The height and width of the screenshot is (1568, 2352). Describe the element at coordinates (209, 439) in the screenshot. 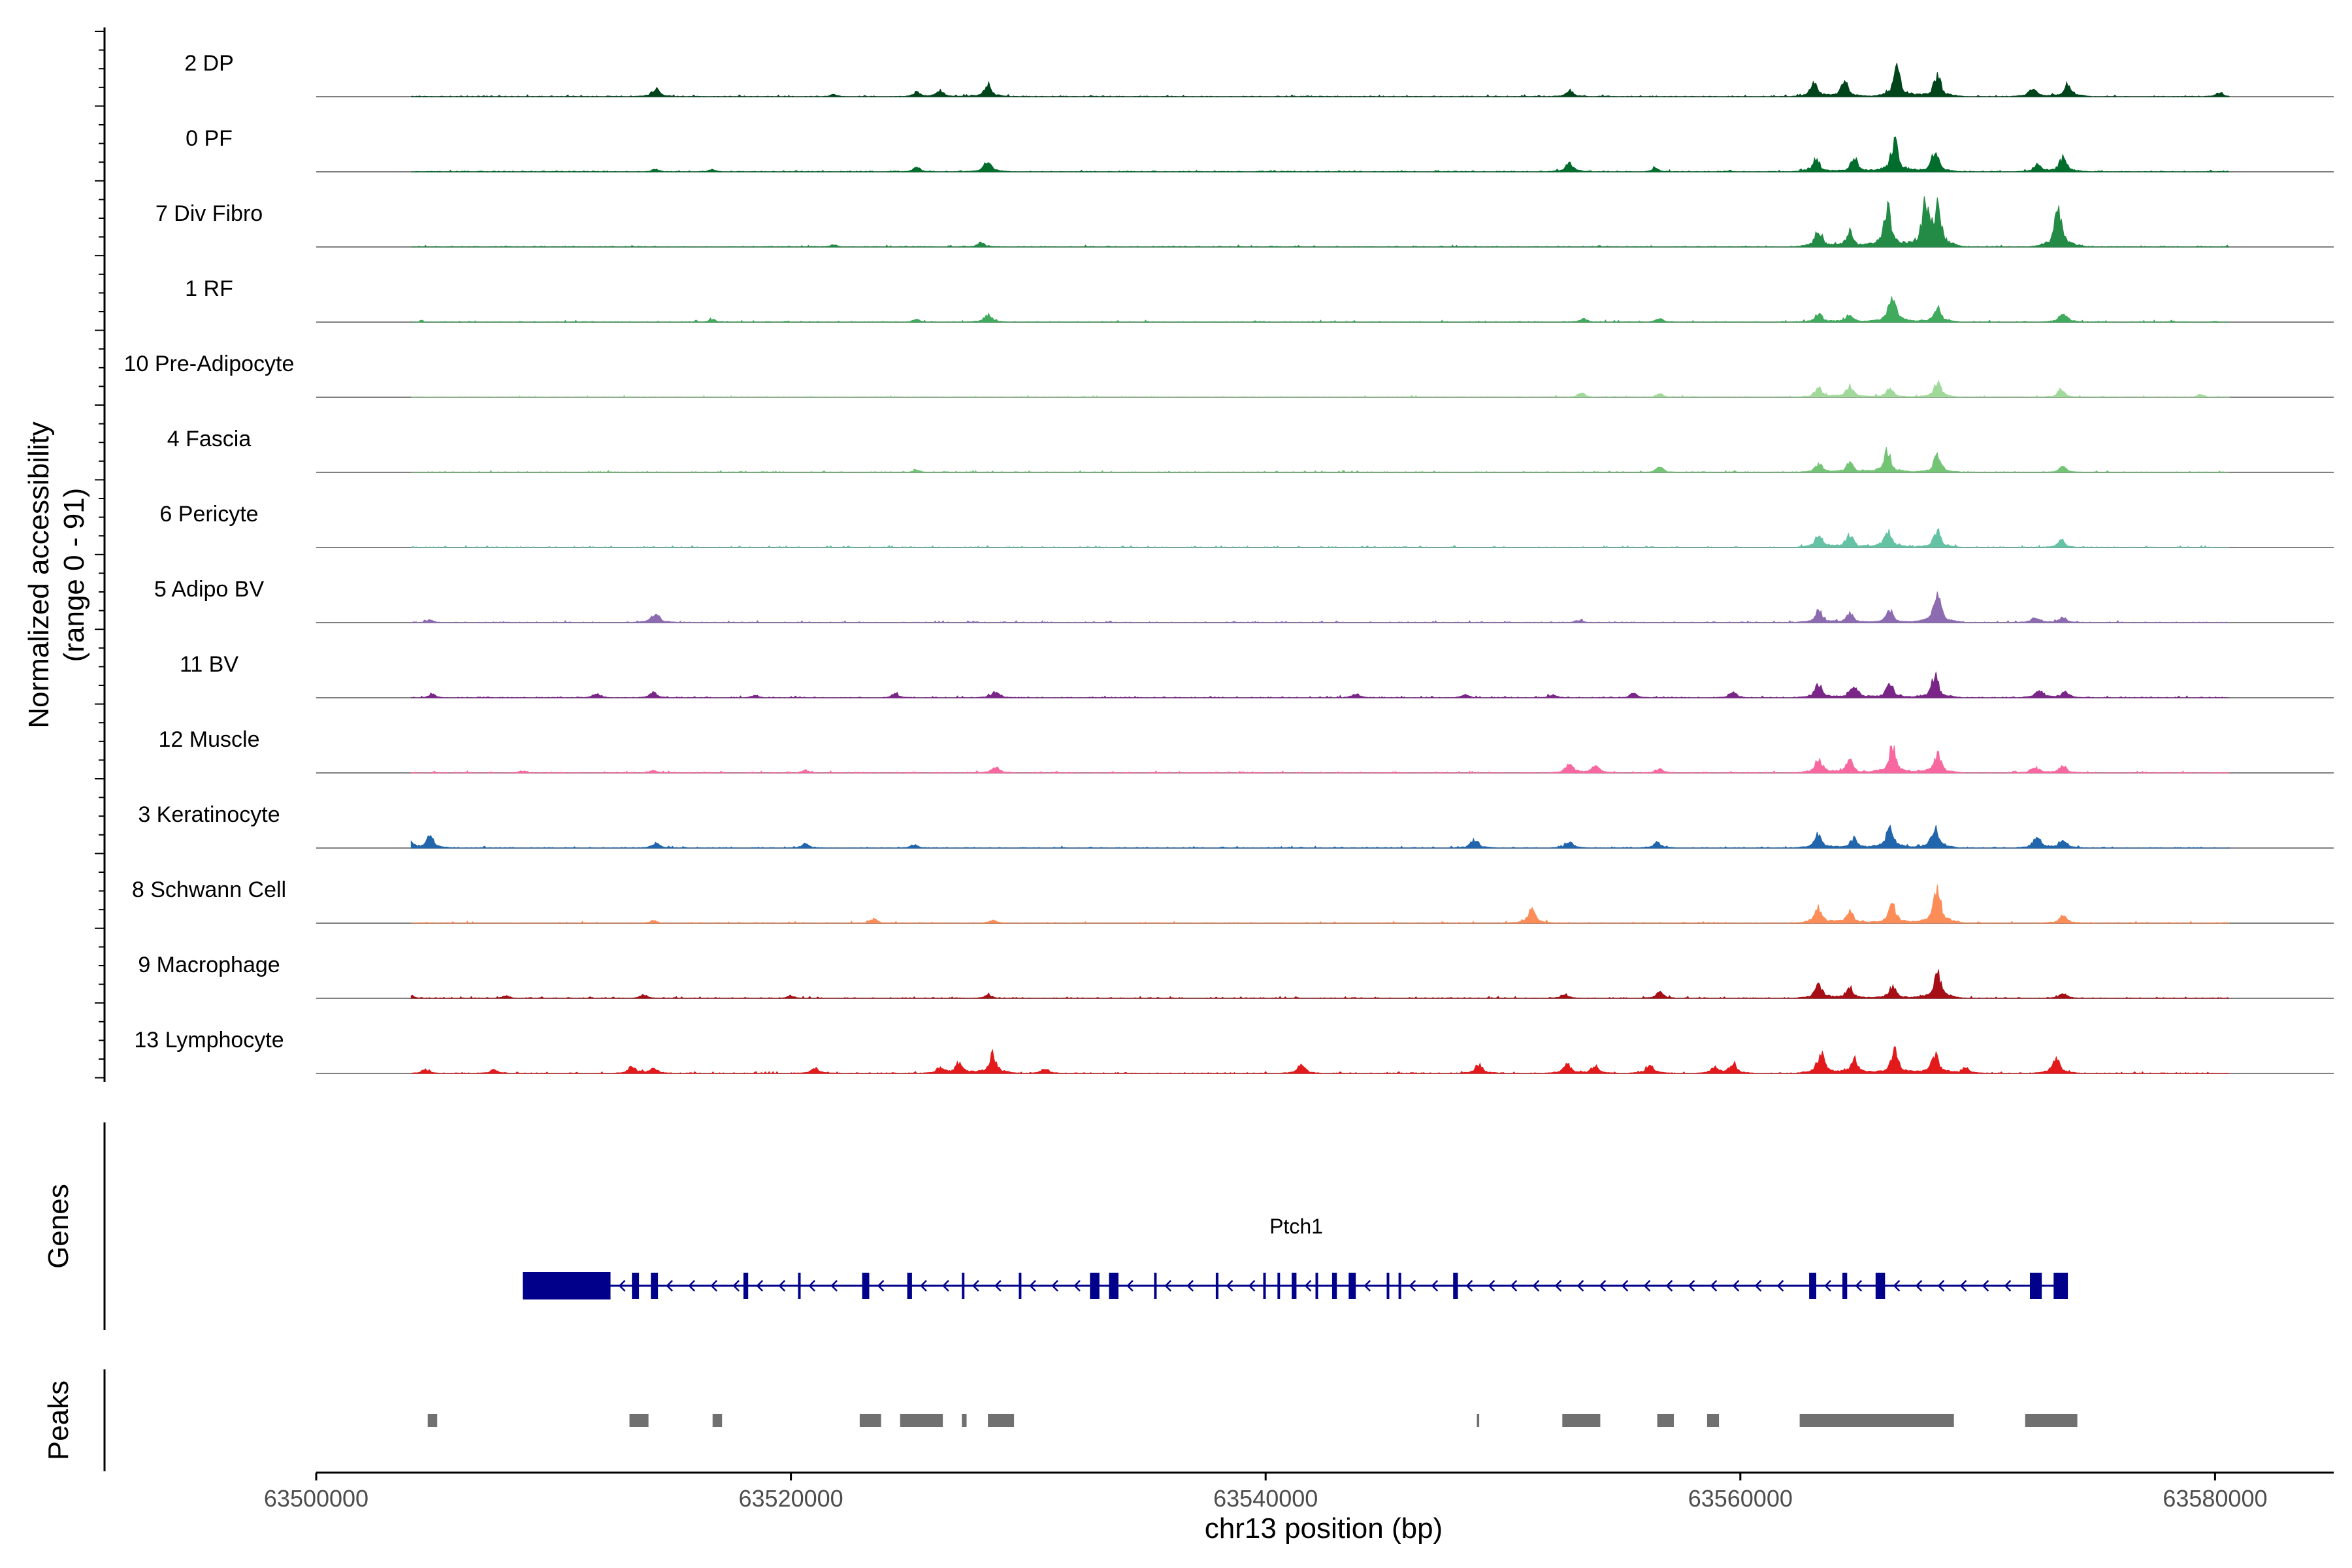

I see `track-label: 4 Fascia` at that location.